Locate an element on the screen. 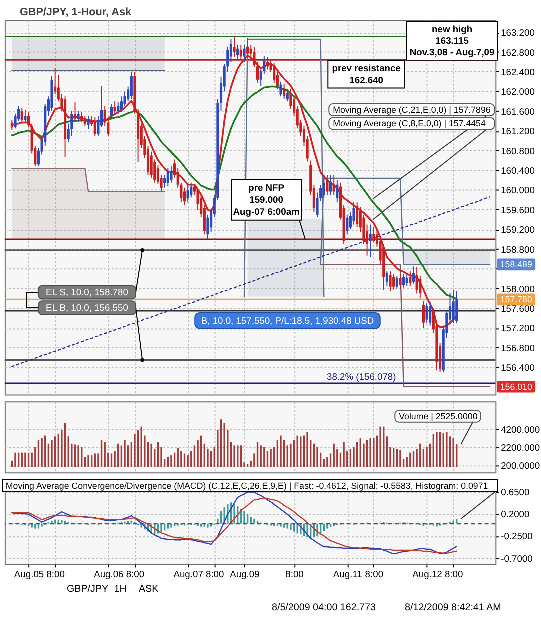 This screenshot has width=541, height=625. y-tick-label: 160.000 is located at coordinates (518, 191).